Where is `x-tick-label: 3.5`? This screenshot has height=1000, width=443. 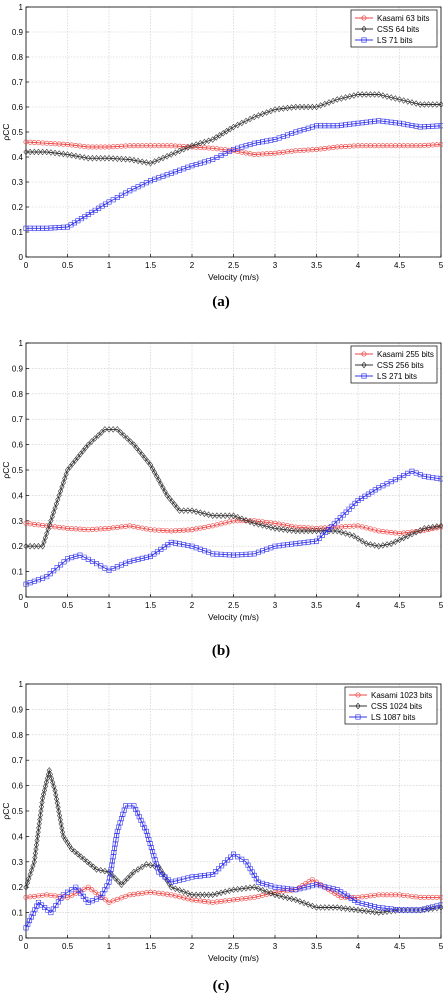
x-tick-label: 3.5 is located at coordinates (317, 265).